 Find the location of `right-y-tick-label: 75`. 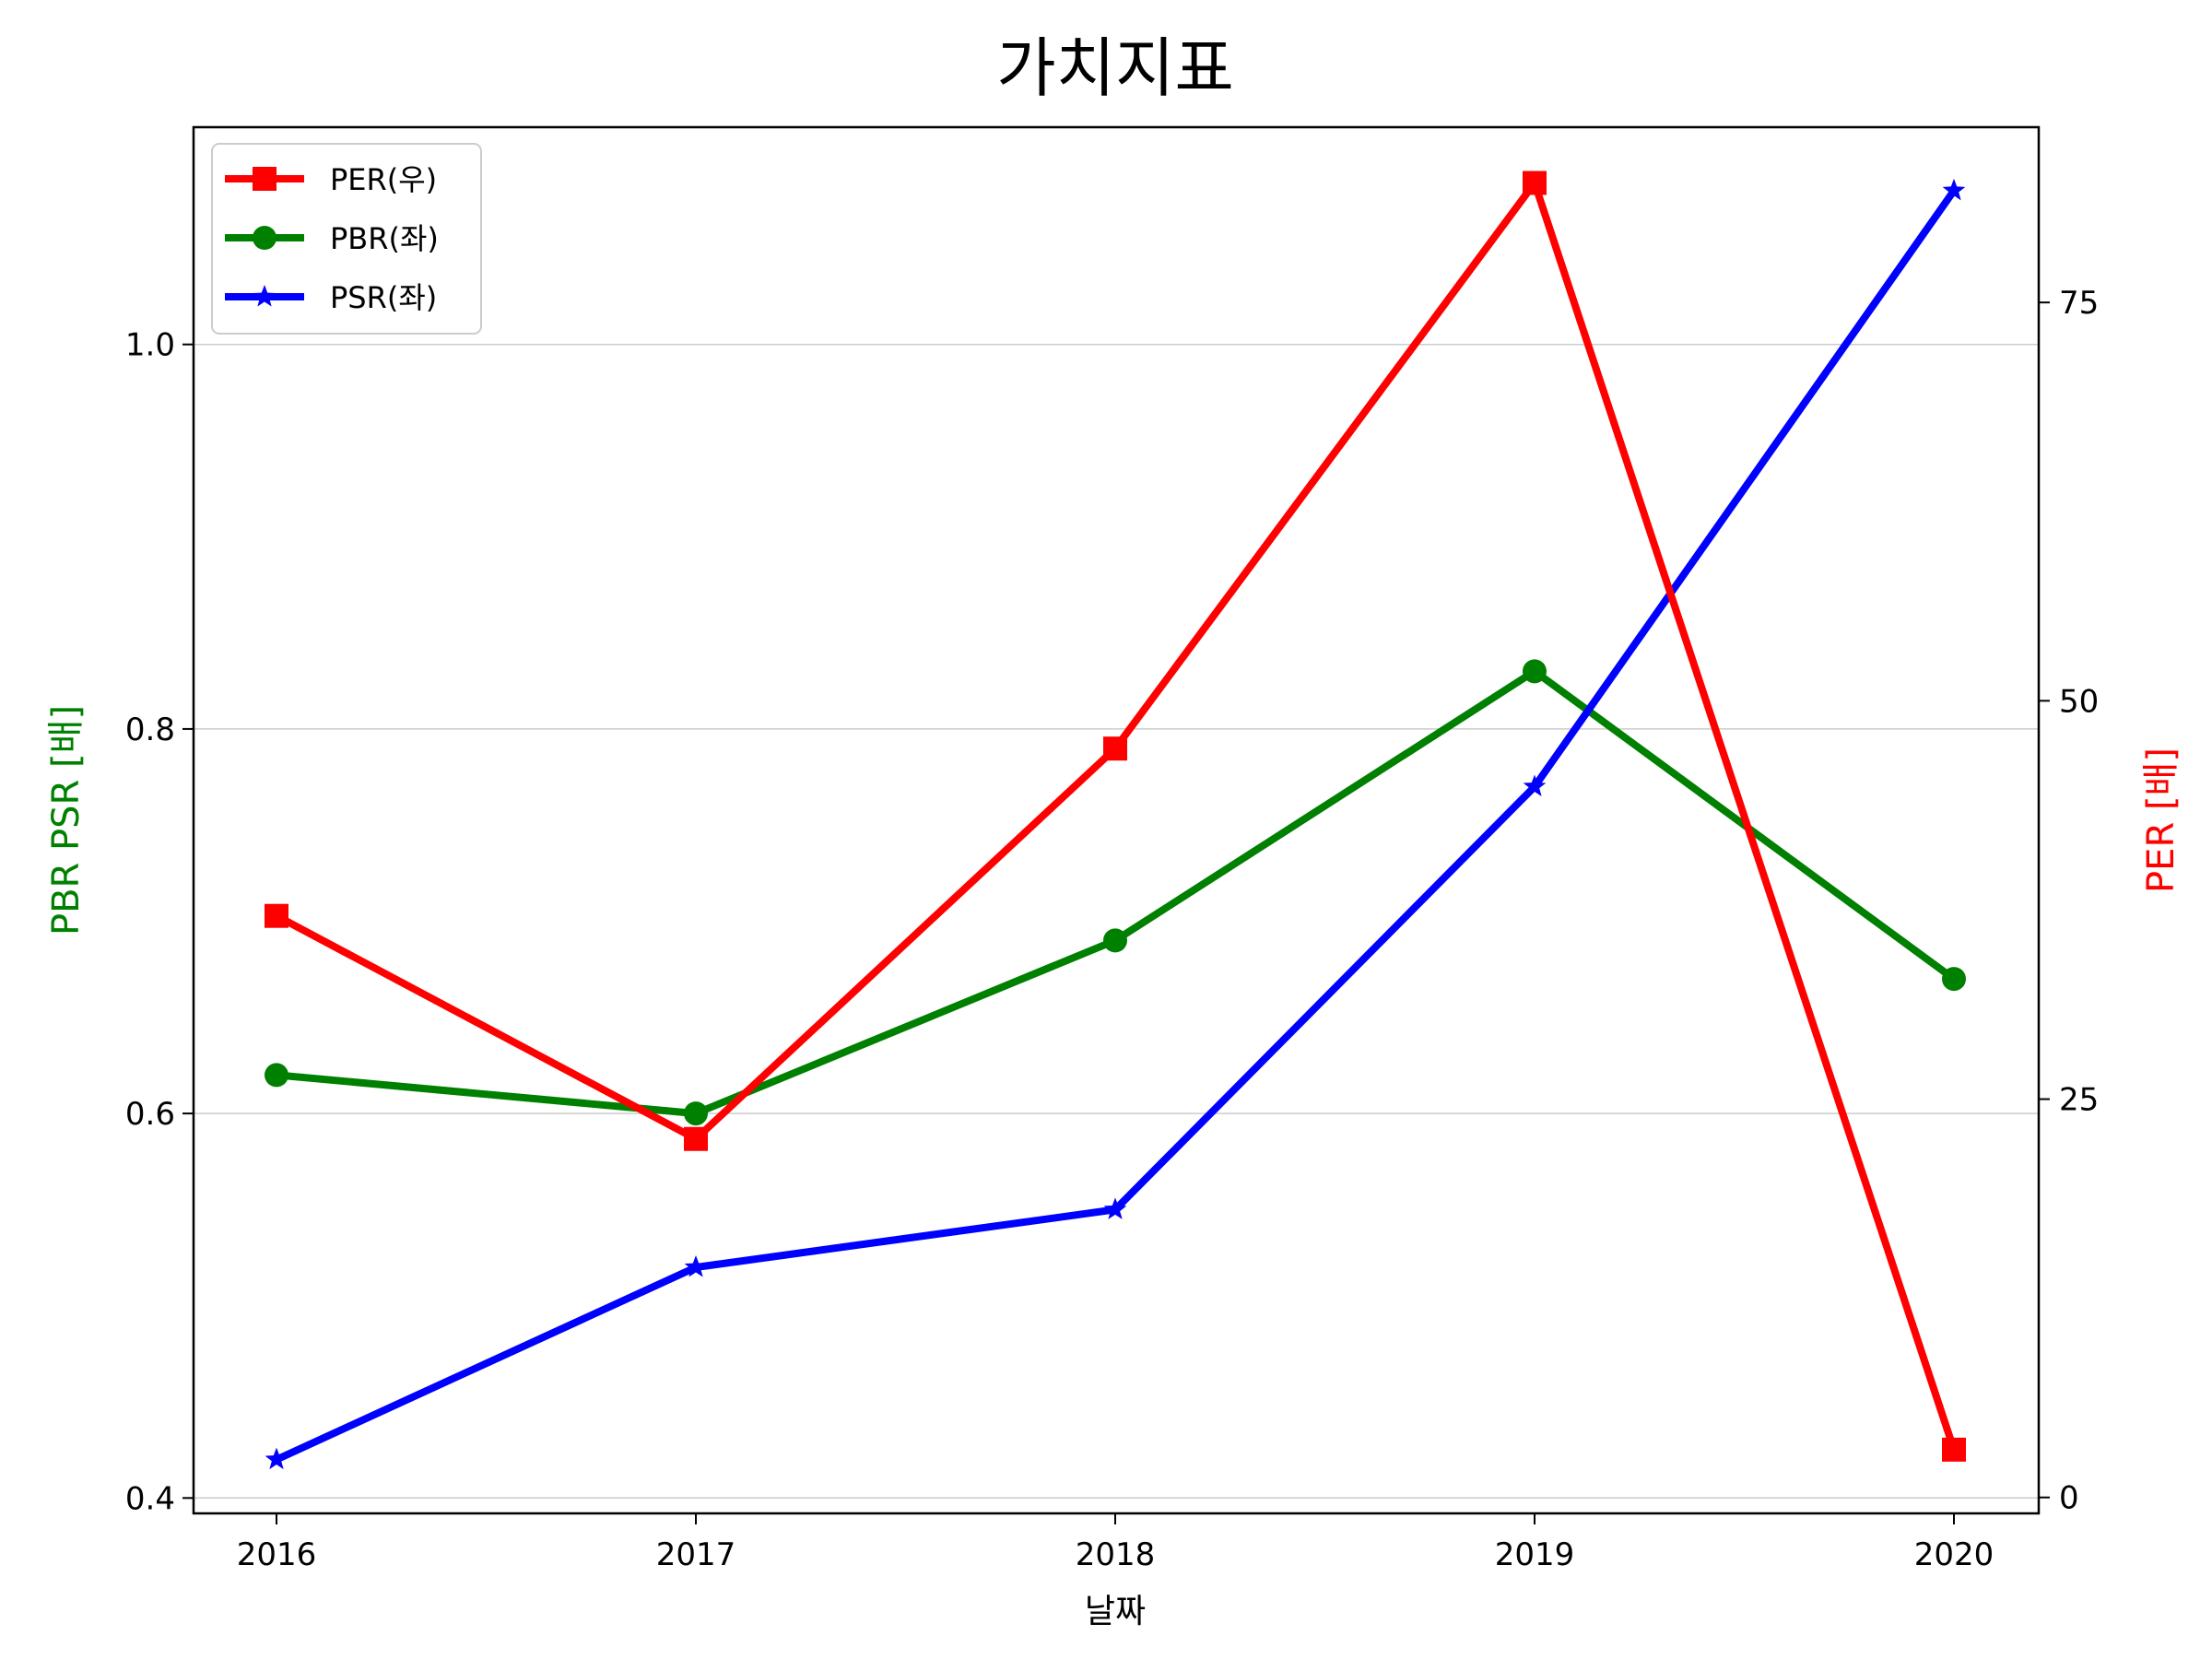

right-y-tick-label: 75 is located at coordinates (2079, 303).